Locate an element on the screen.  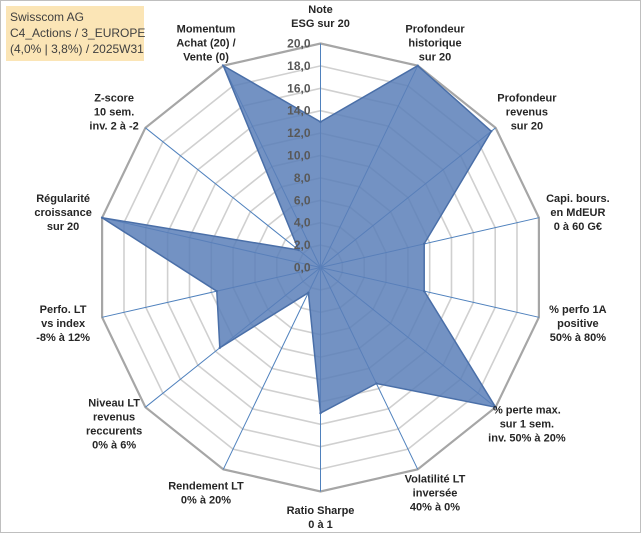
axis-label-line: positive is located at coordinates (578, 324).